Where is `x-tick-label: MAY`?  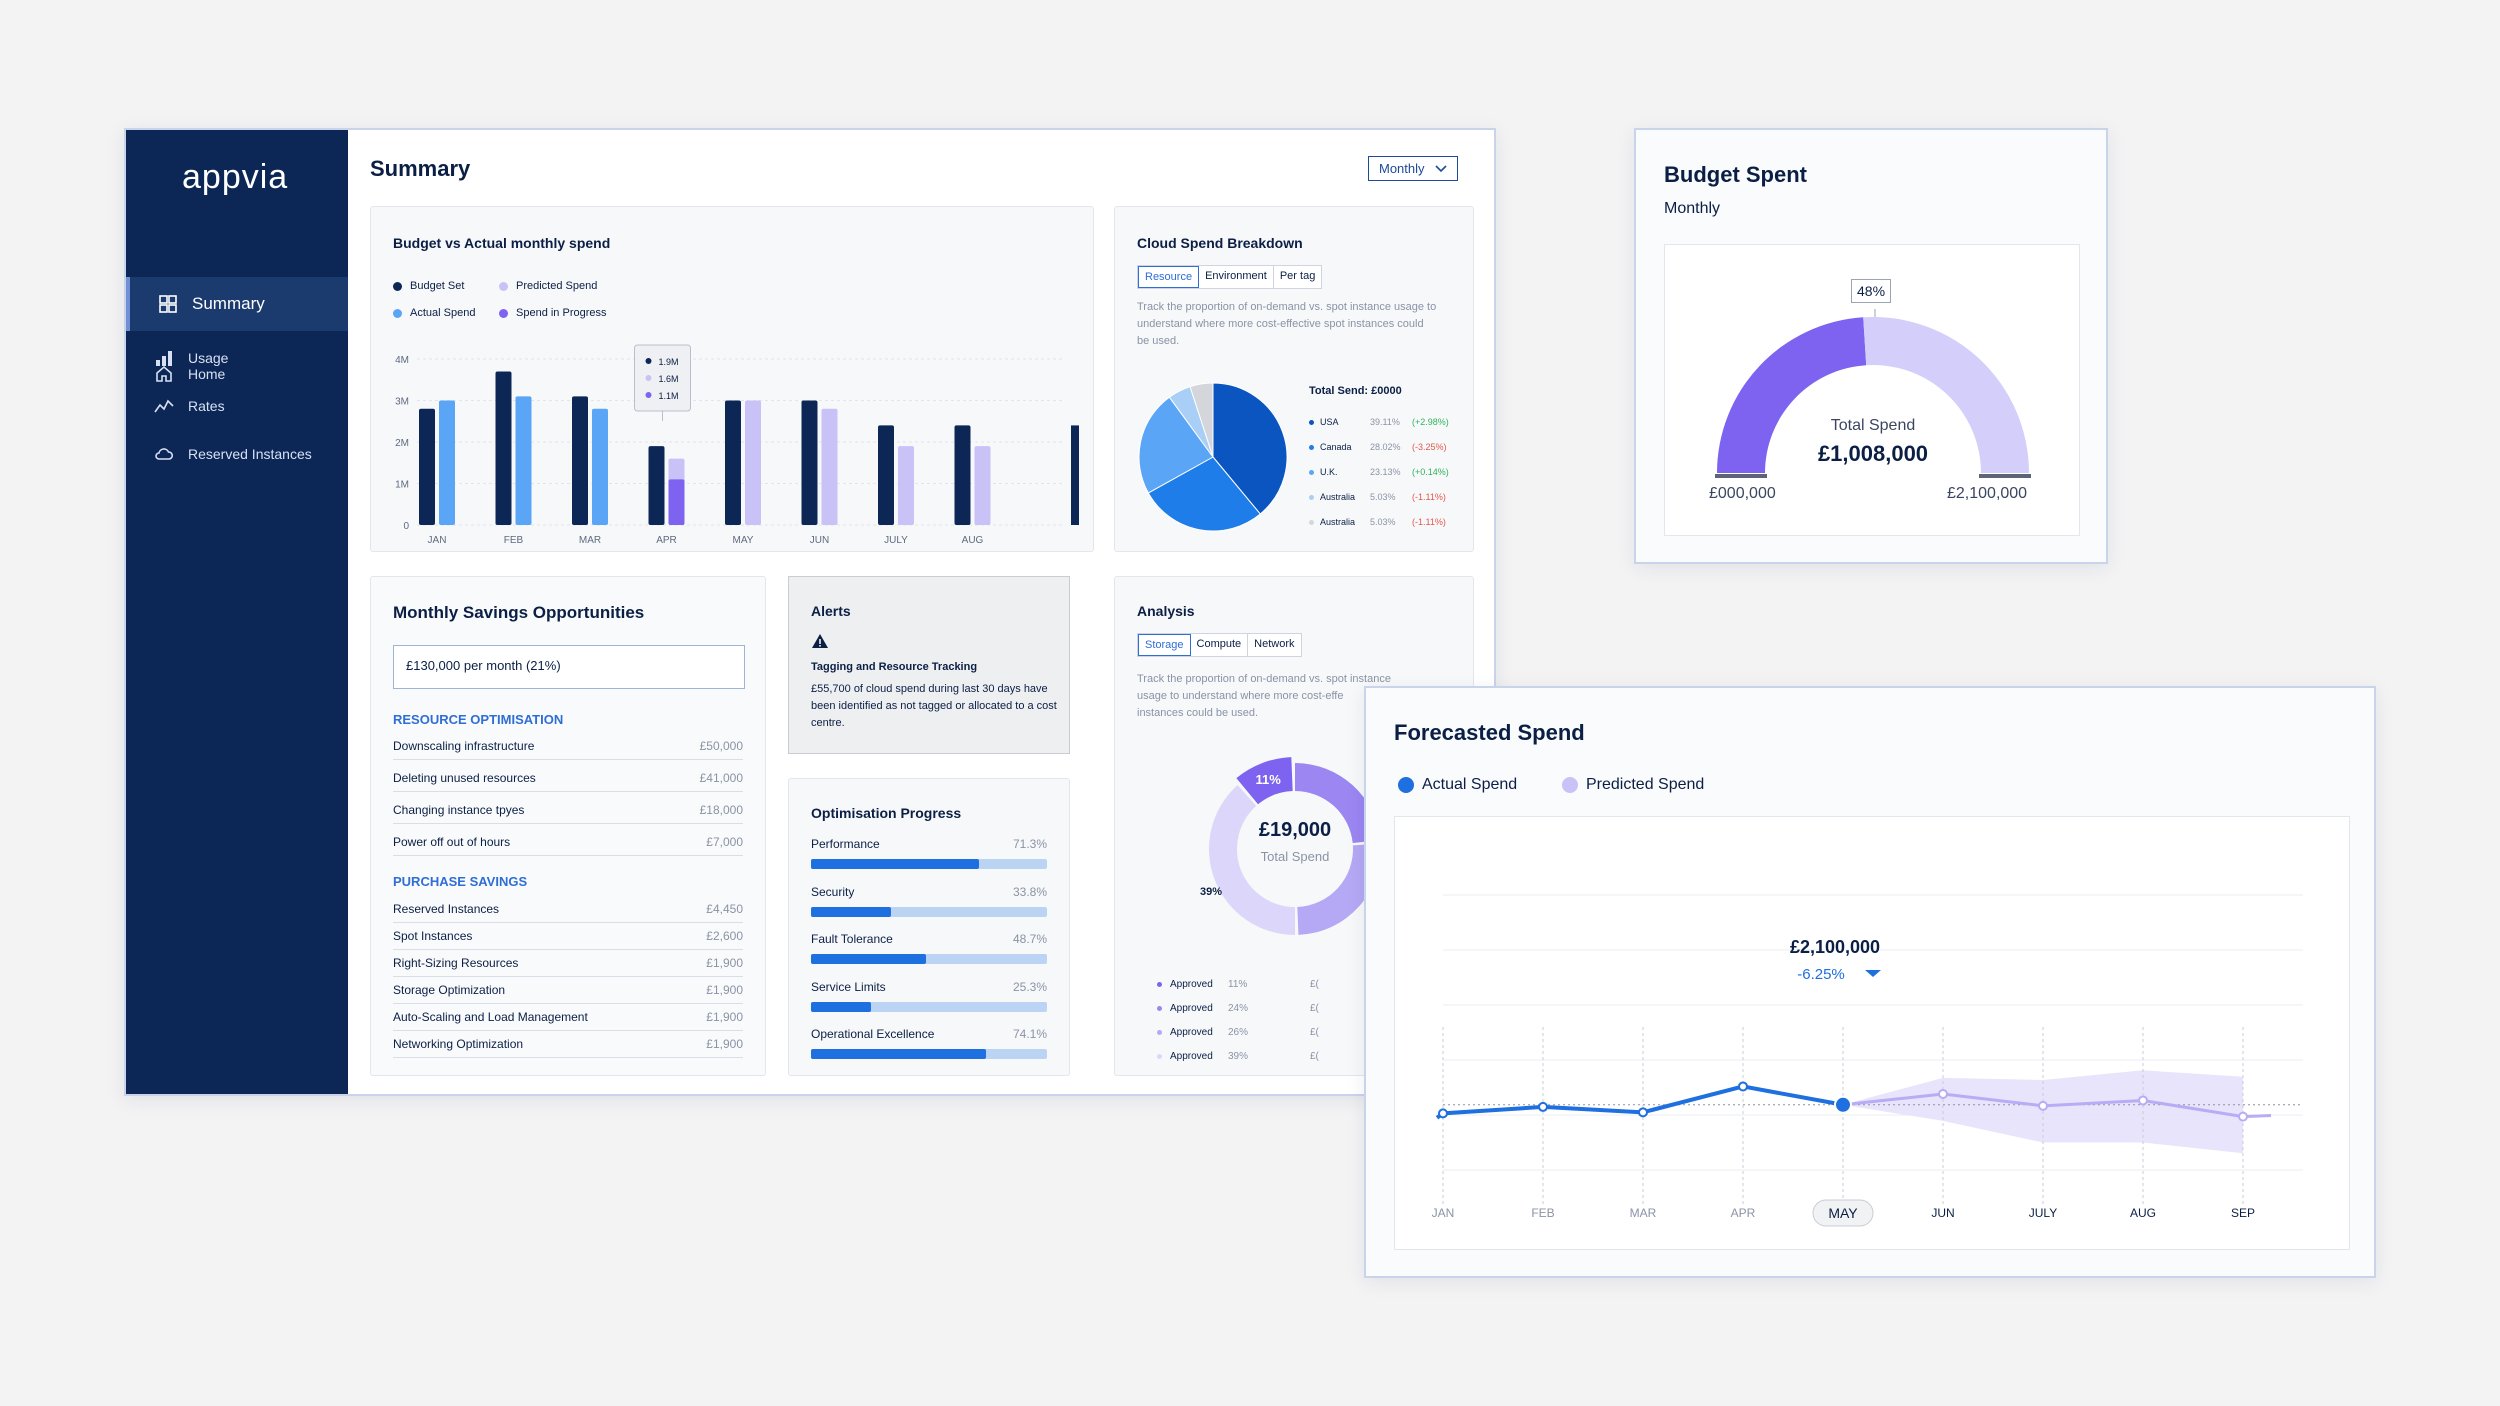
x-tick-label: MAY is located at coordinates (1843, 1213).